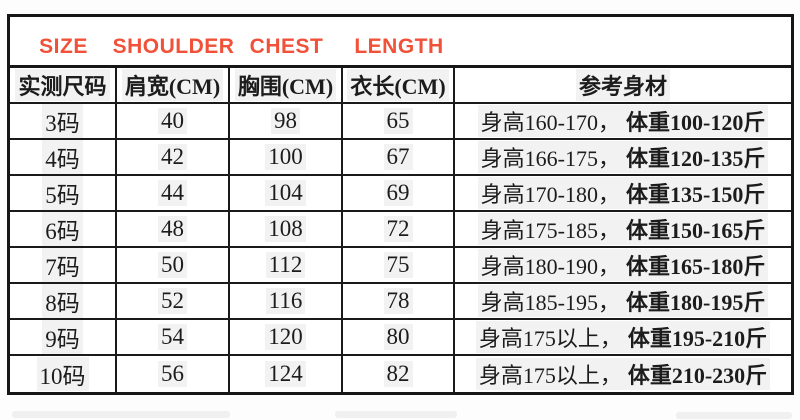 Image resolution: width=800 pixels, height=420 pixels. I want to click on header-row: 实测尺码 肩宽(CM) 胸围(CM) 衣长(CM) 参考身材, so click(400, 86).